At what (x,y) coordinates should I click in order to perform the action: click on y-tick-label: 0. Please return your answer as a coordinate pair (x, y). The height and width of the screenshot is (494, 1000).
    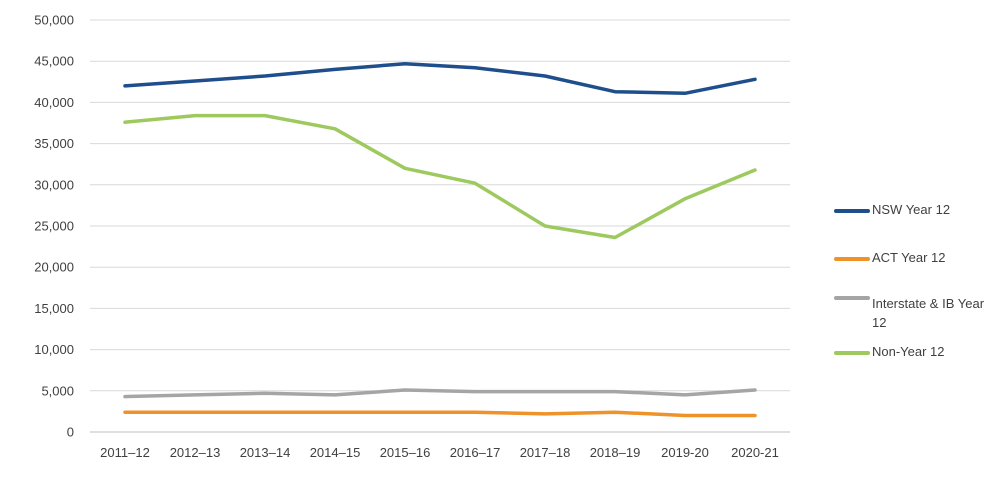
    Looking at the image, I should click on (70, 432).